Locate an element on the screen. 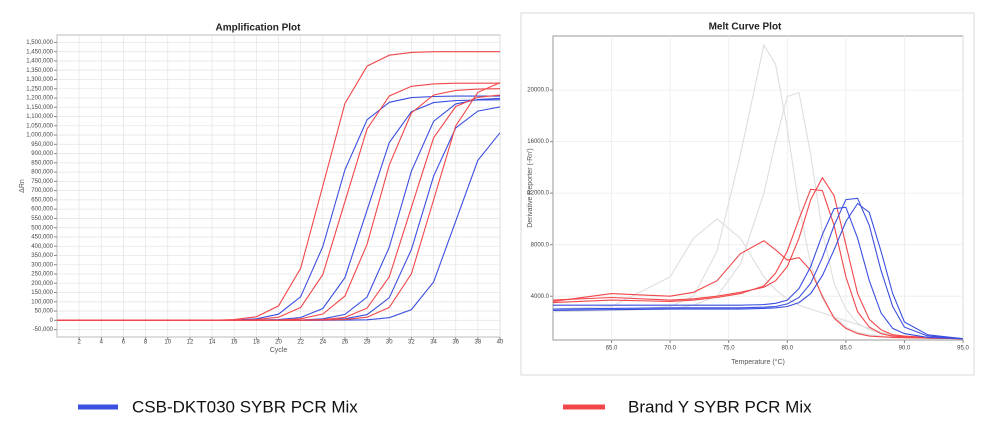 This screenshot has width=997, height=438. y-tick-label: 1,100,000 is located at coordinates (39, 117).